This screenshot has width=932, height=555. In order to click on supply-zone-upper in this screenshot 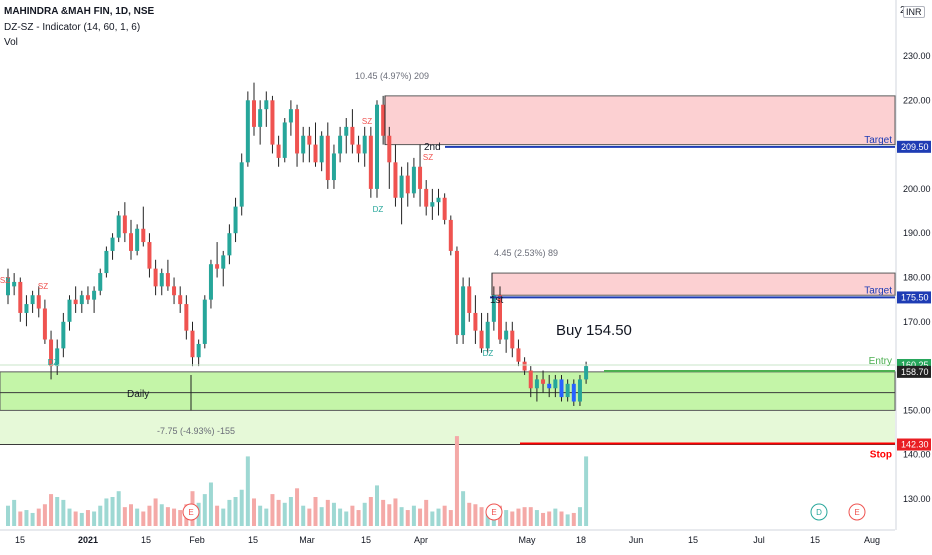, I will do `click(640, 120)`.